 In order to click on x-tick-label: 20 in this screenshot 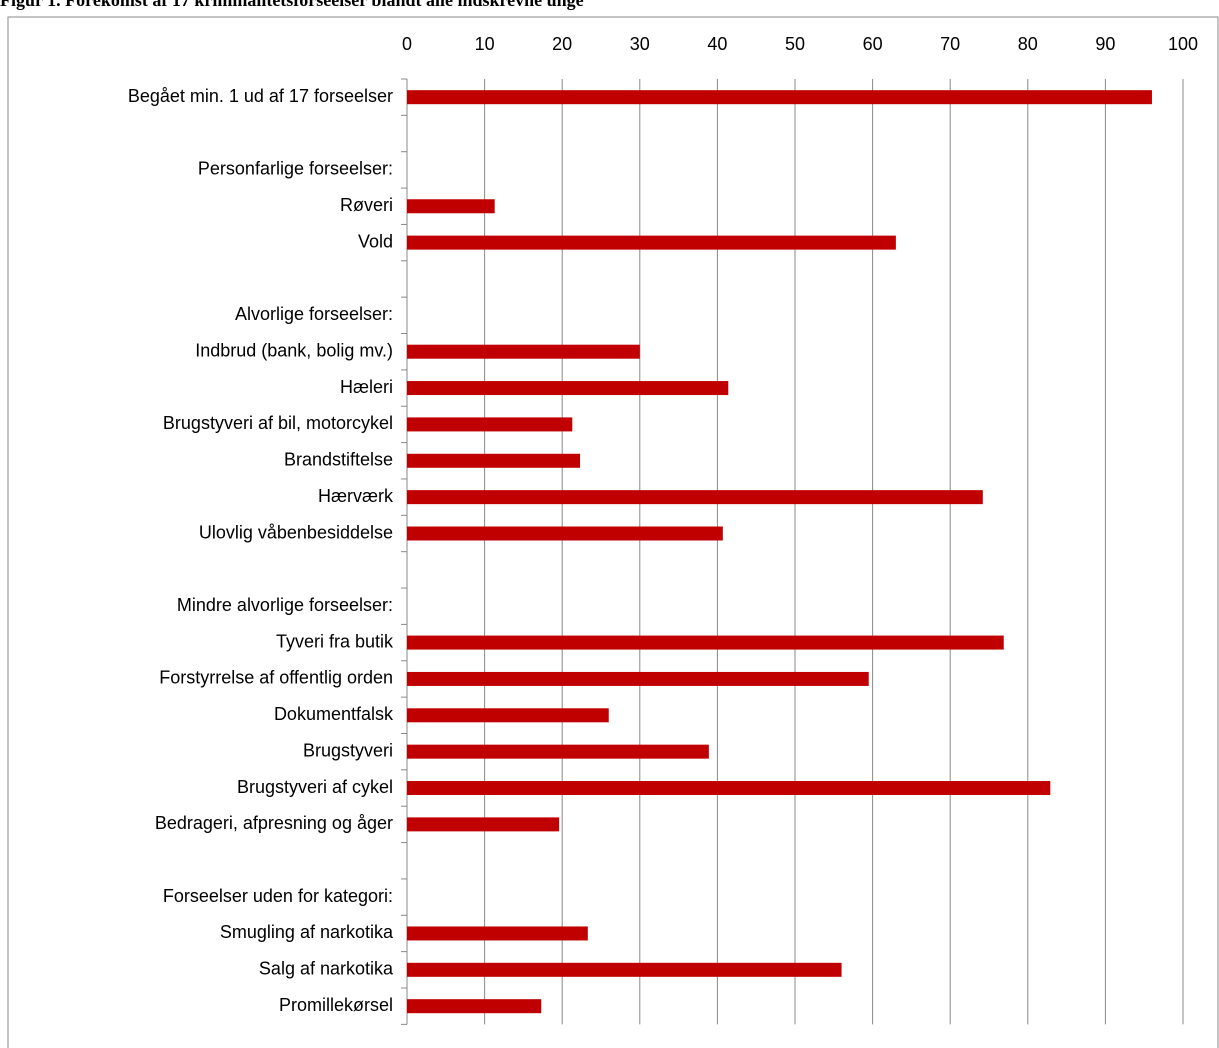, I will do `click(562, 44)`.